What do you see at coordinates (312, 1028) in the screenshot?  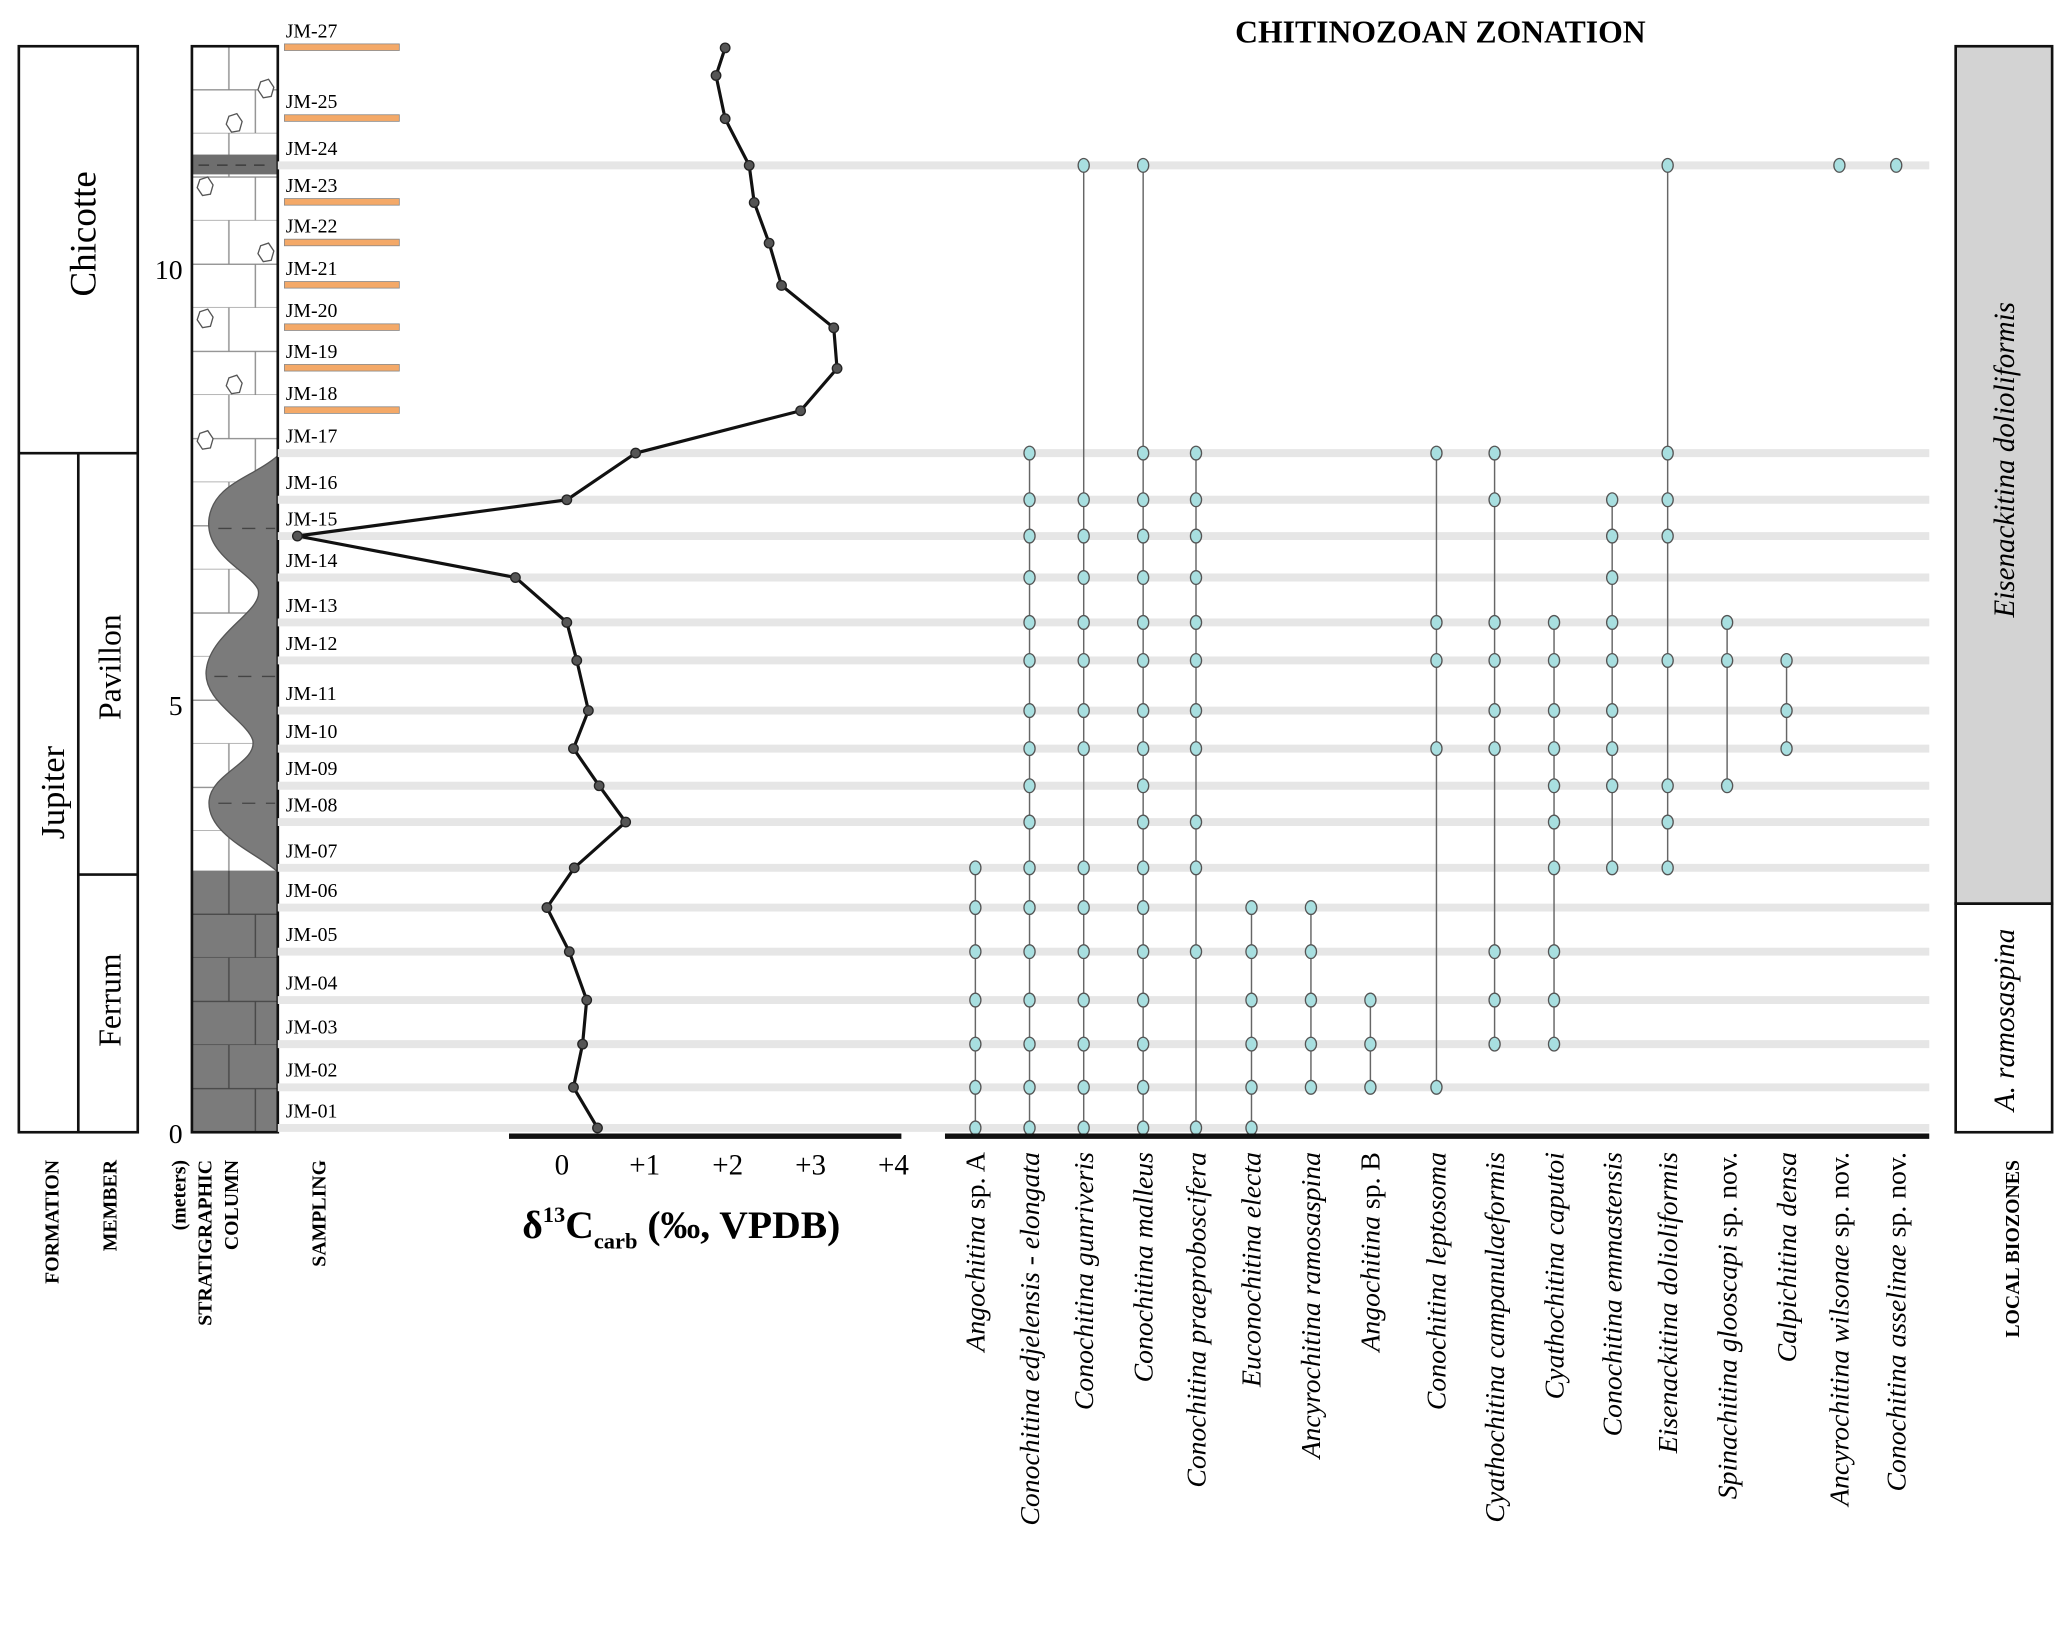 I see `sample-label: JM-03` at bounding box center [312, 1028].